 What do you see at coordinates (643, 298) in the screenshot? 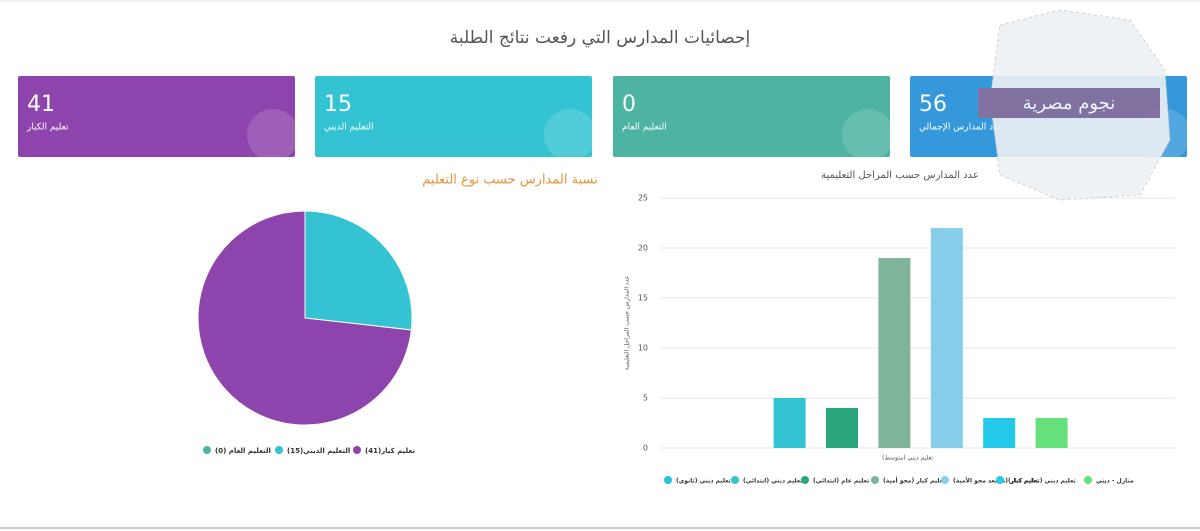
I see `y-tick-label: 15` at bounding box center [643, 298].